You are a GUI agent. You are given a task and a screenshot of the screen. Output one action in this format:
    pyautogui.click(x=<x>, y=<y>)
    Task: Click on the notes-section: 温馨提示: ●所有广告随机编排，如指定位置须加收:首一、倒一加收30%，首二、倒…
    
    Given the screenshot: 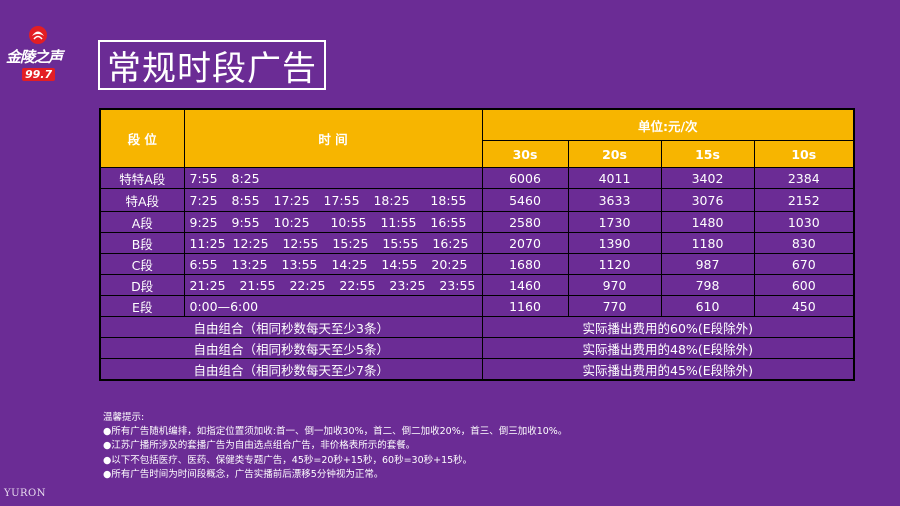 What is the action you would take?
    pyautogui.click(x=335, y=446)
    